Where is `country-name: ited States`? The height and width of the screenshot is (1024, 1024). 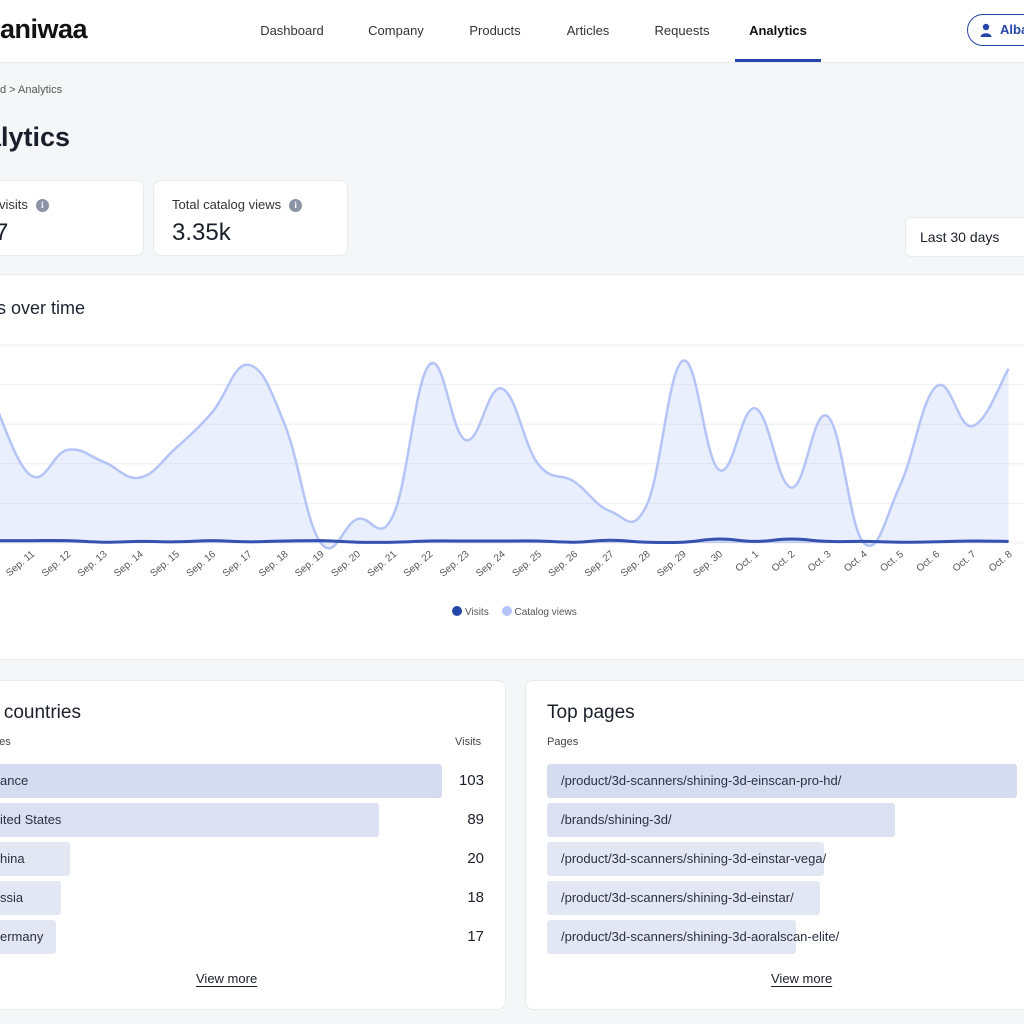 country-name: ited States is located at coordinates (31, 819).